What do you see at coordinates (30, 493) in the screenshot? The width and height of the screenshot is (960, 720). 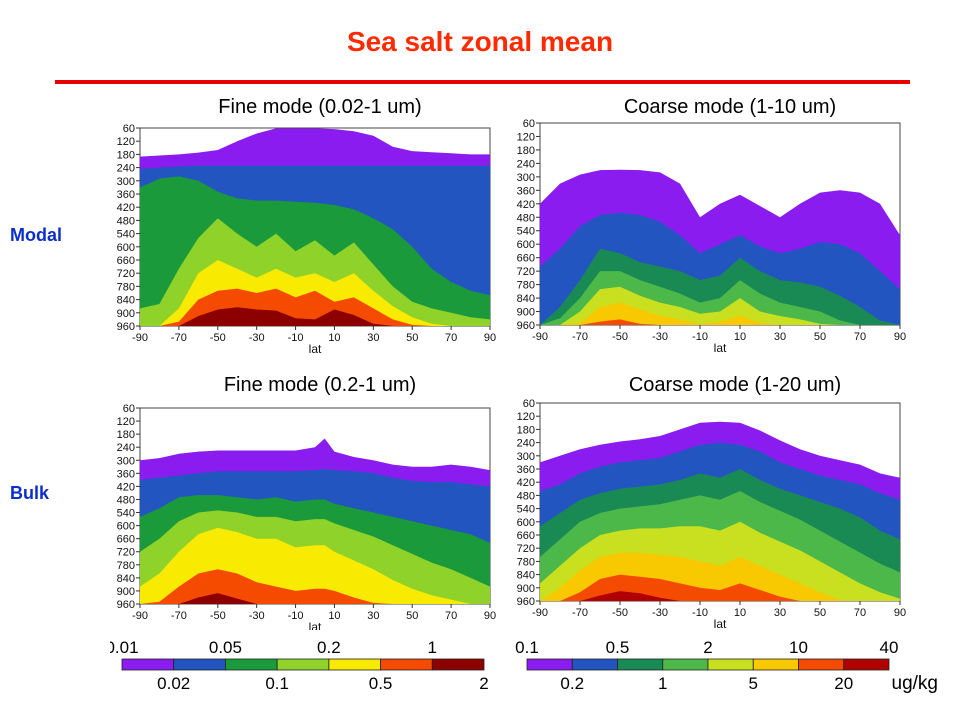 I see `row-label-bulk: Bulk` at bounding box center [30, 493].